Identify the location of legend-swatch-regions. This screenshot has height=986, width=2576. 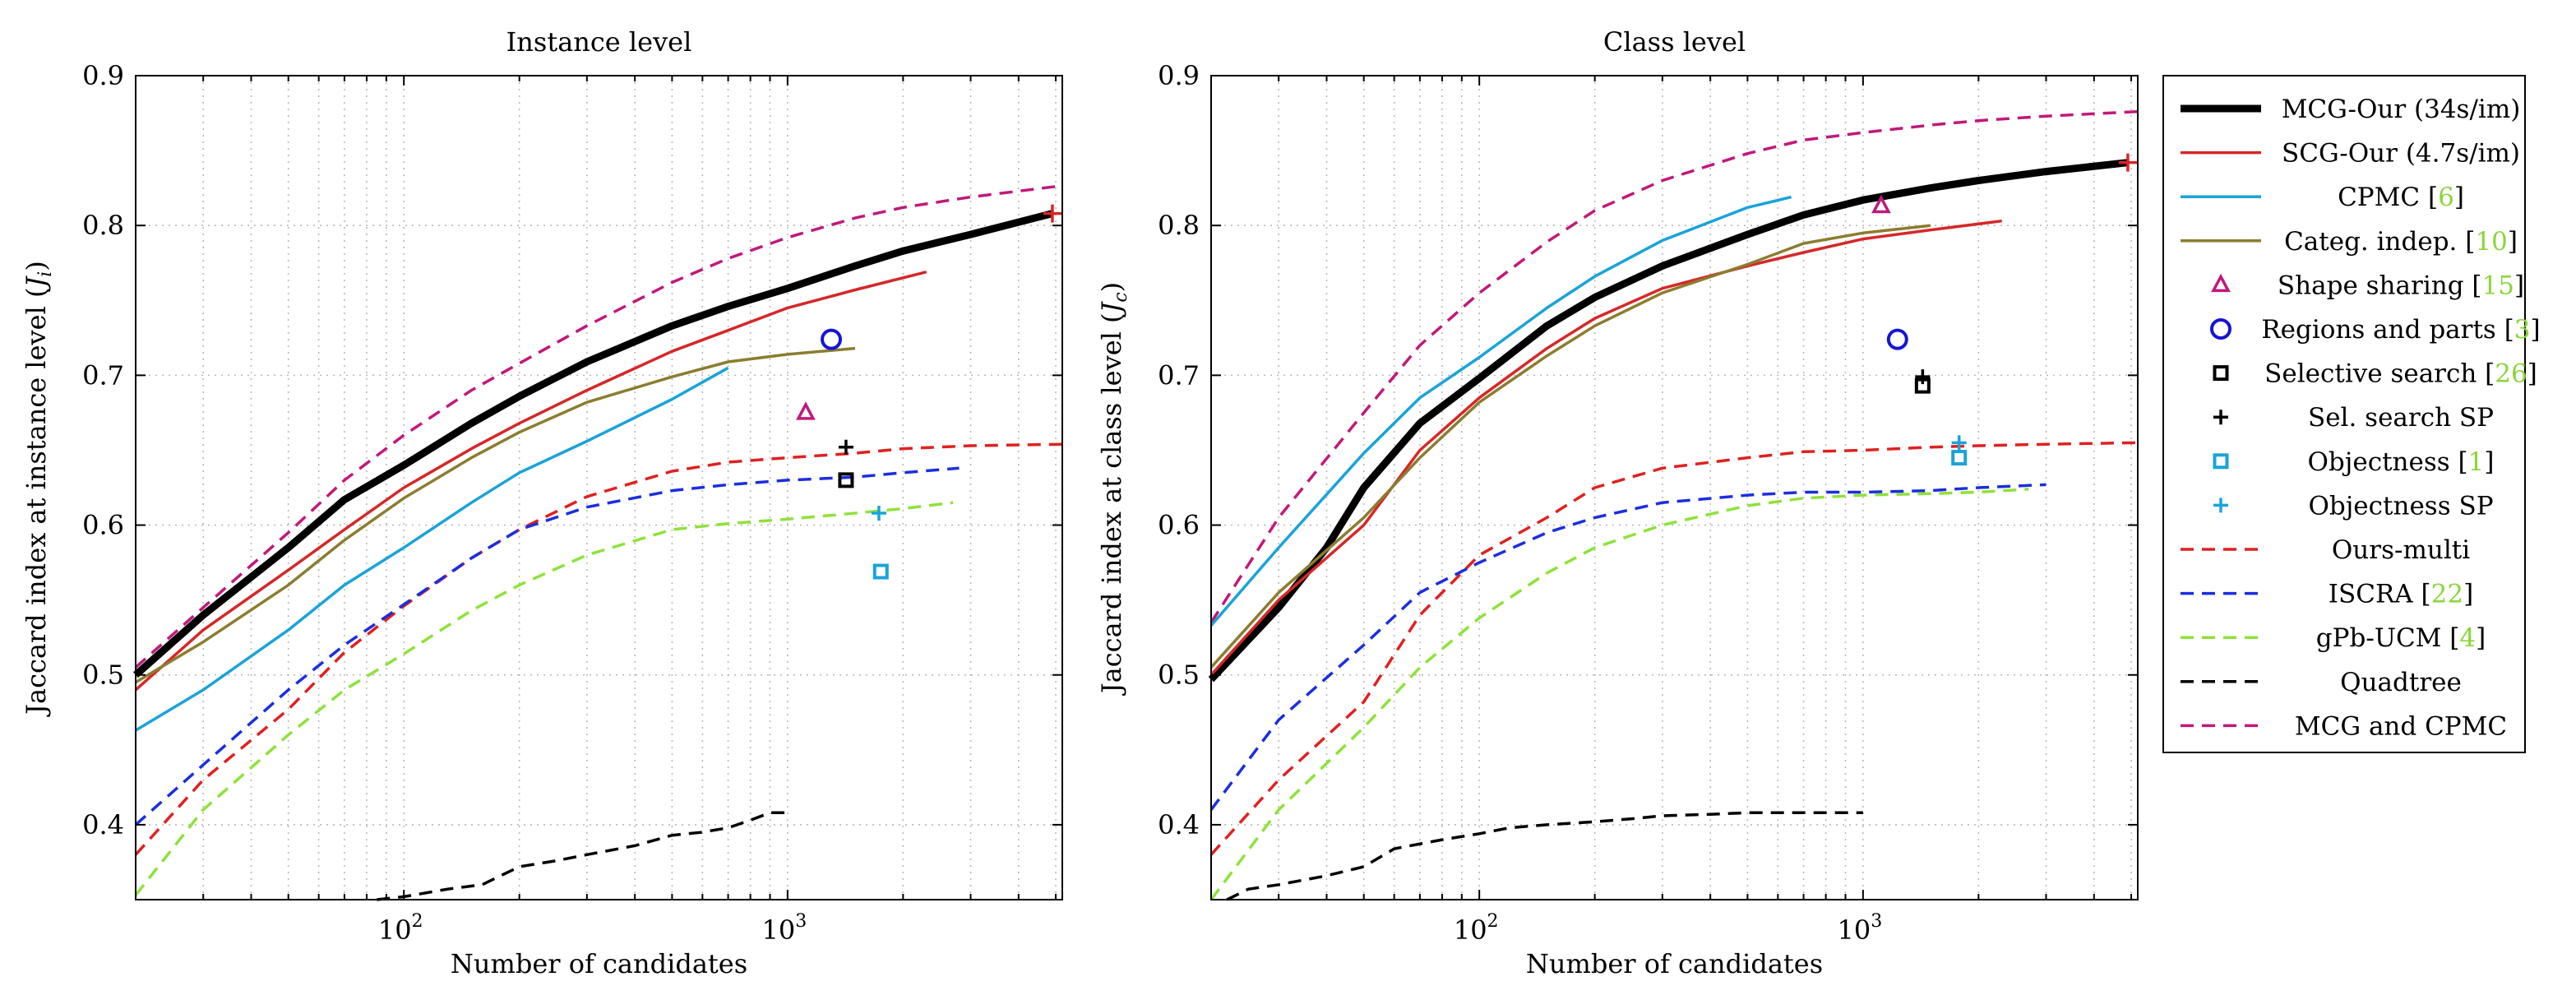
(2220, 329).